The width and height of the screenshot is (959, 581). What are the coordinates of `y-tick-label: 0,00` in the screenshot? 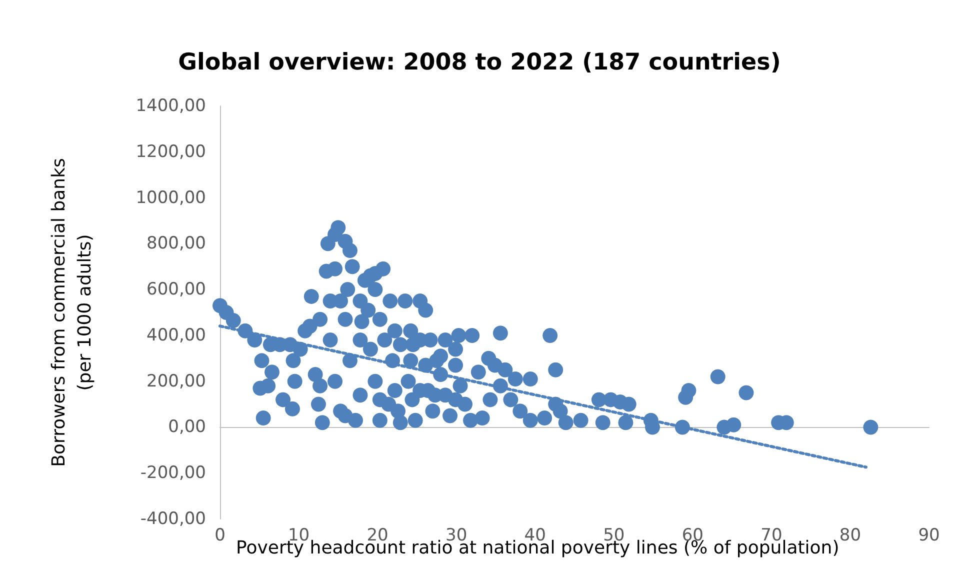 It's located at (187, 427).